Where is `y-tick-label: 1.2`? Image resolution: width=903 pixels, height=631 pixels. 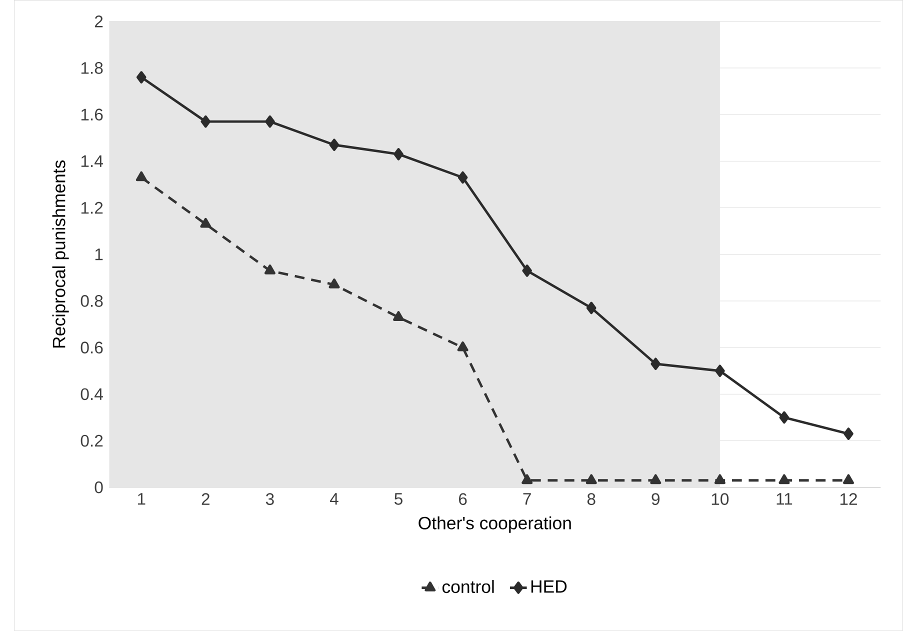 y-tick-label: 1.2 is located at coordinates (92, 208).